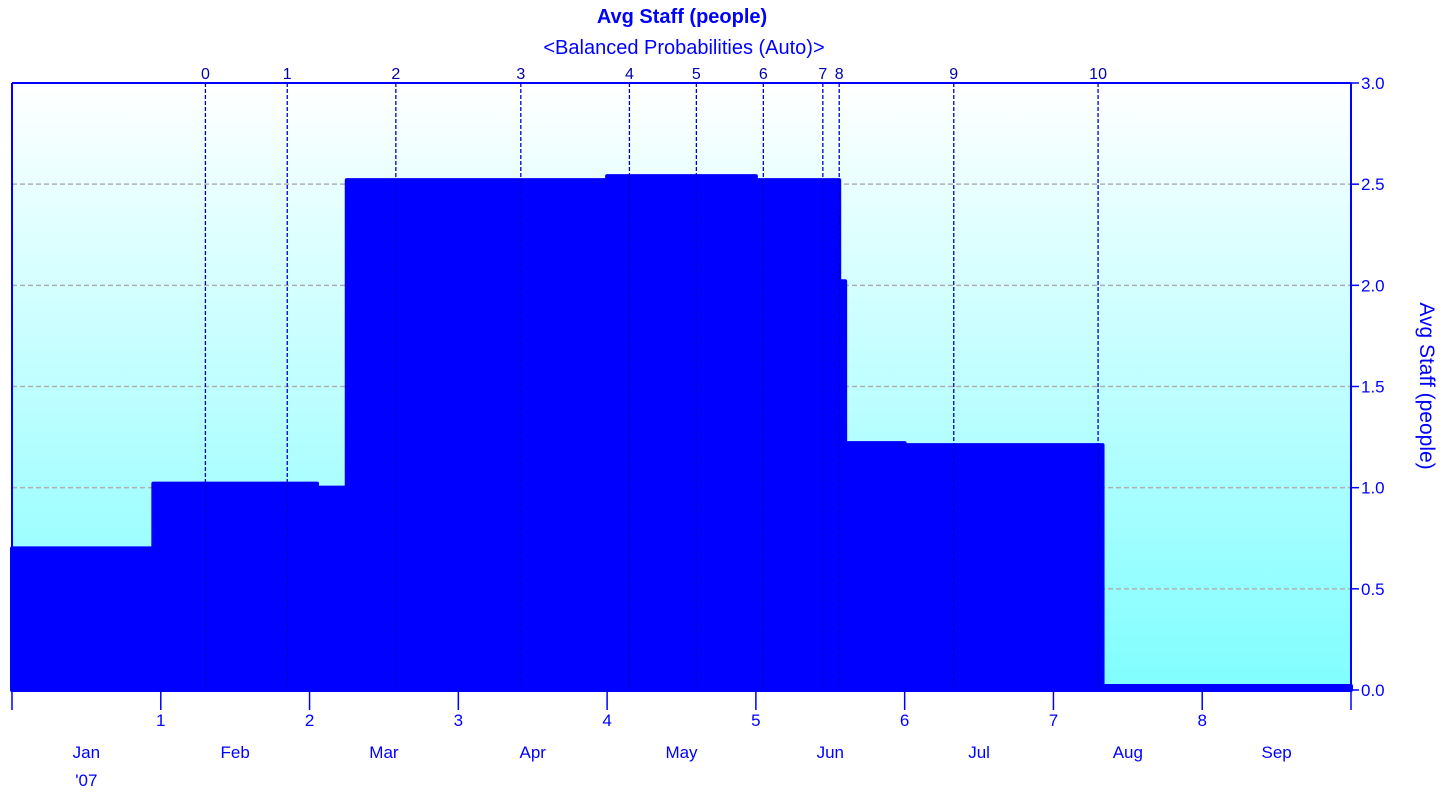 The height and width of the screenshot is (793, 1447). Describe the element at coordinates (1053, 720) in the screenshot. I see `x-tick-label-7: 7` at that location.